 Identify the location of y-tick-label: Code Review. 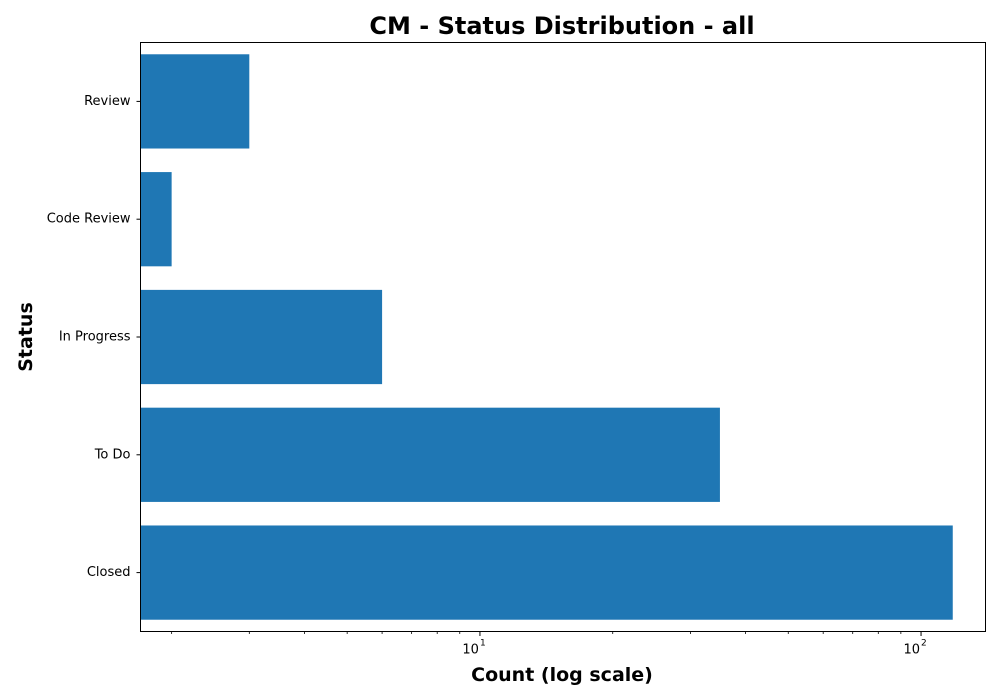
(89, 219).